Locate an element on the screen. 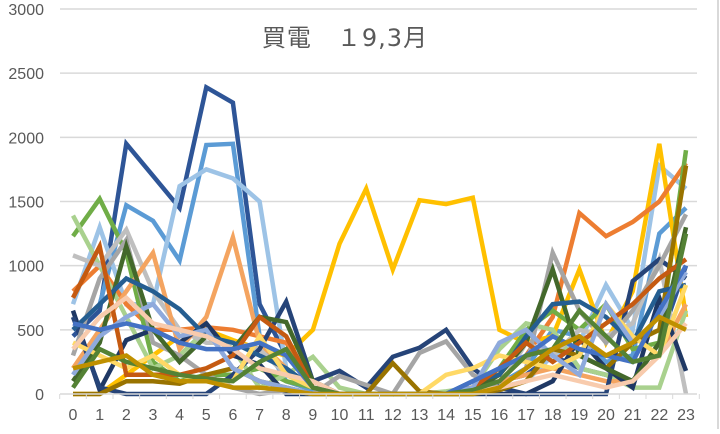 The height and width of the screenshot is (434, 720). x-tick-label: 16 is located at coordinates (500, 415).